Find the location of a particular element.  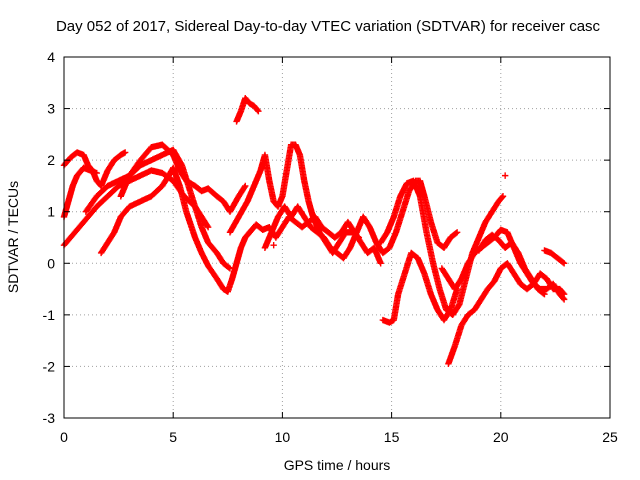

x-tick-label: 10 is located at coordinates (283, 437).